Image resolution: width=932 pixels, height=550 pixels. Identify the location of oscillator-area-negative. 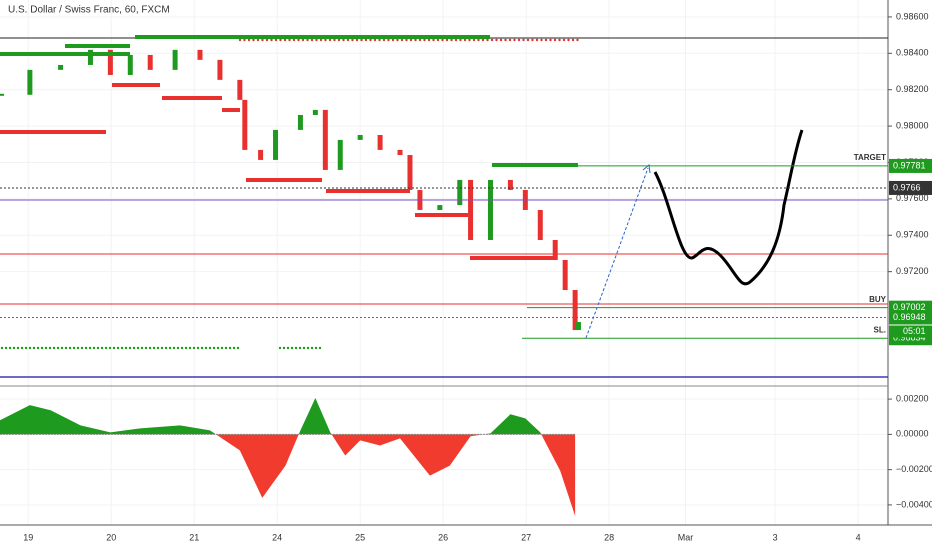
(288, 475).